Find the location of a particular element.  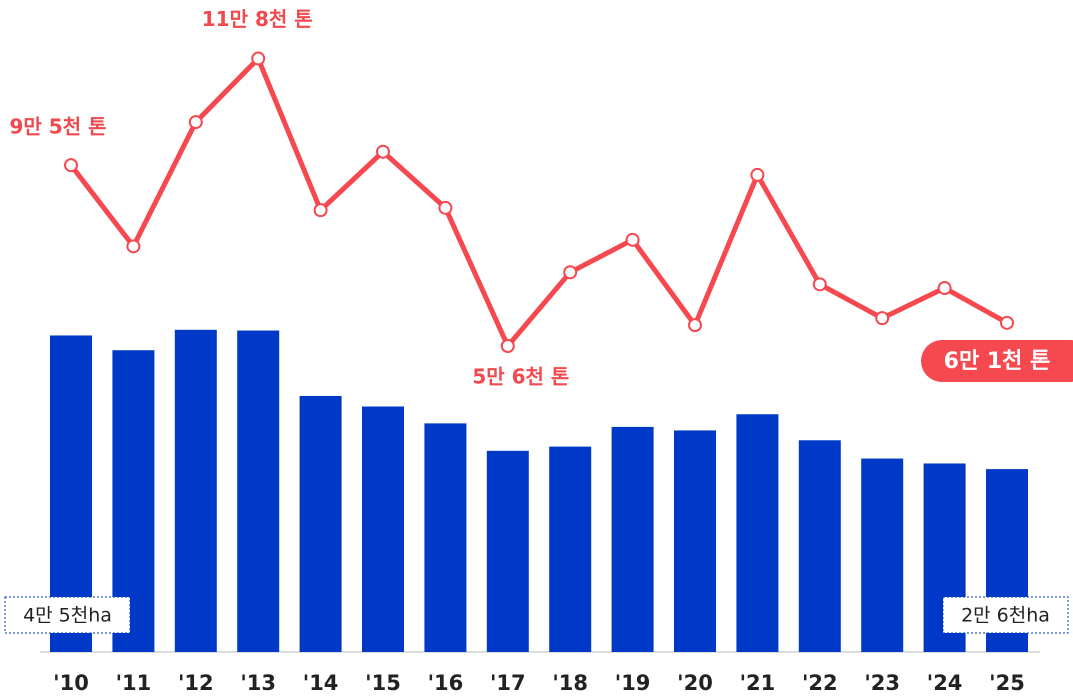

x-tick-label: '13 is located at coordinates (258, 683).